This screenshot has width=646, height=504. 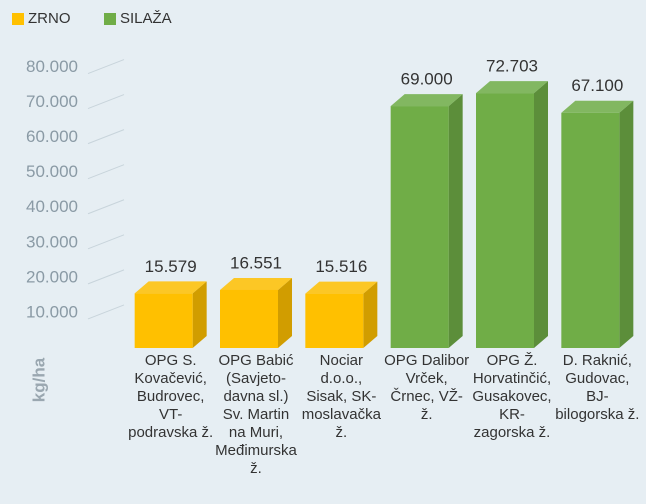 I want to click on legend-item: ZRNO, so click(x=41, y=18).